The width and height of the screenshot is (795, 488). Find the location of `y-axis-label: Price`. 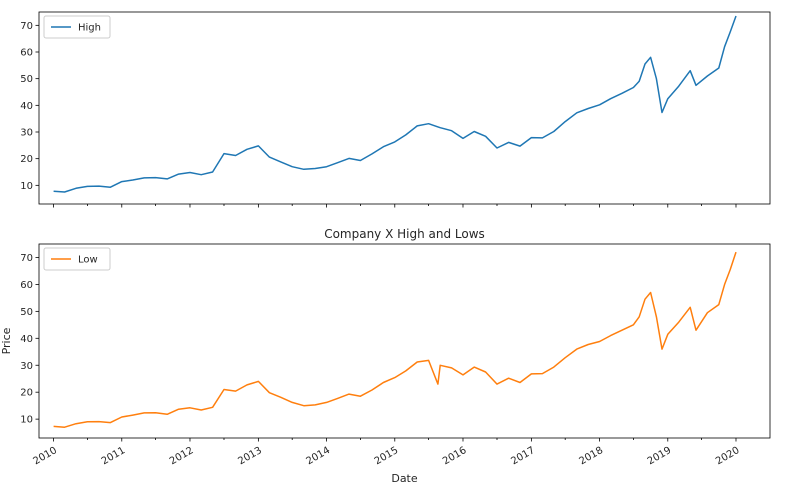

y-axis-label: Price is located at coordinates (6, 340).